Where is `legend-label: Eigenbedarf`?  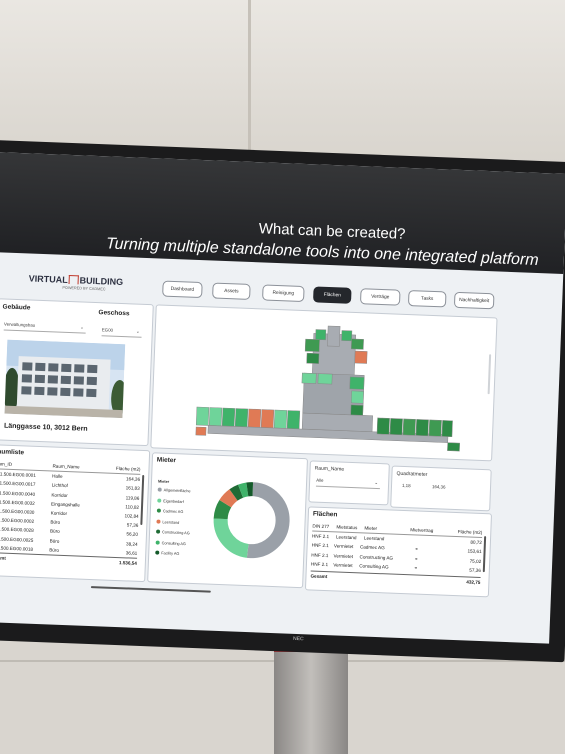 legend-label: Eigenbedarf is located at coordinates (173, 501).